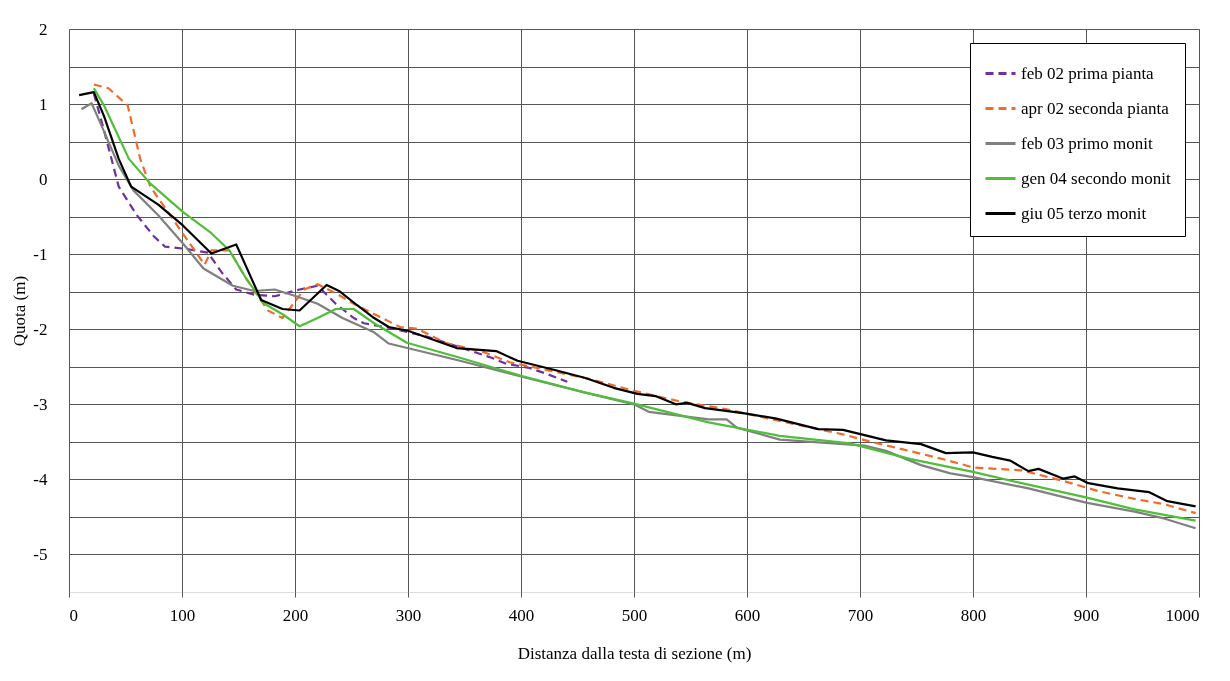  Describe the element at coordinates (973, 615) in the screenshot. I see `x-tick-label: 800` at that location.